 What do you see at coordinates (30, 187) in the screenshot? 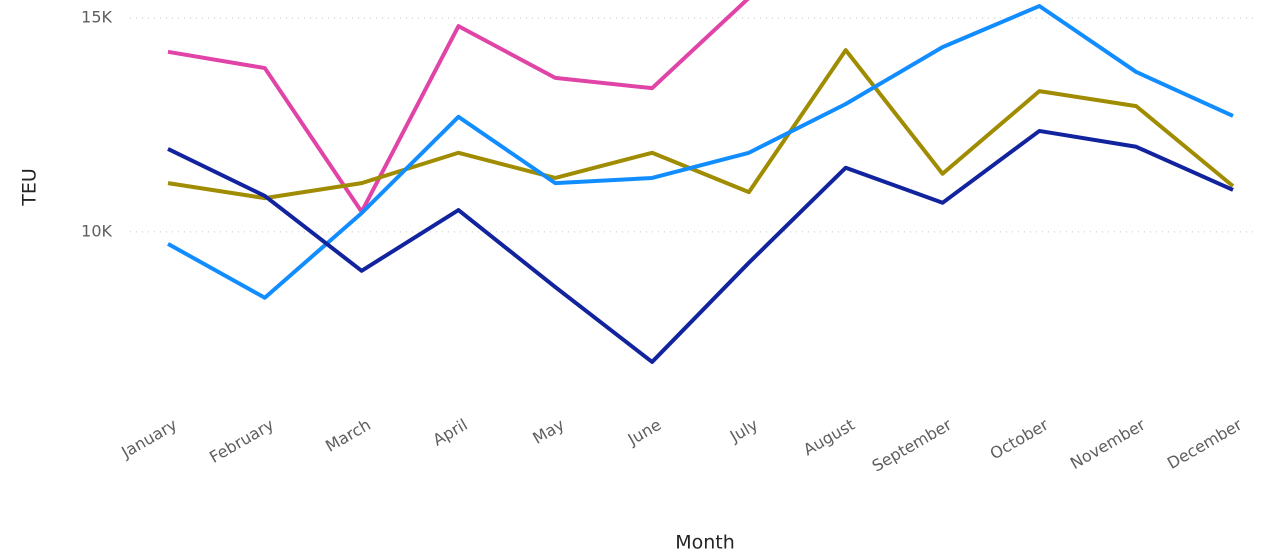
I see `y-axis-title: TEU` at bounding box center [30, 187].